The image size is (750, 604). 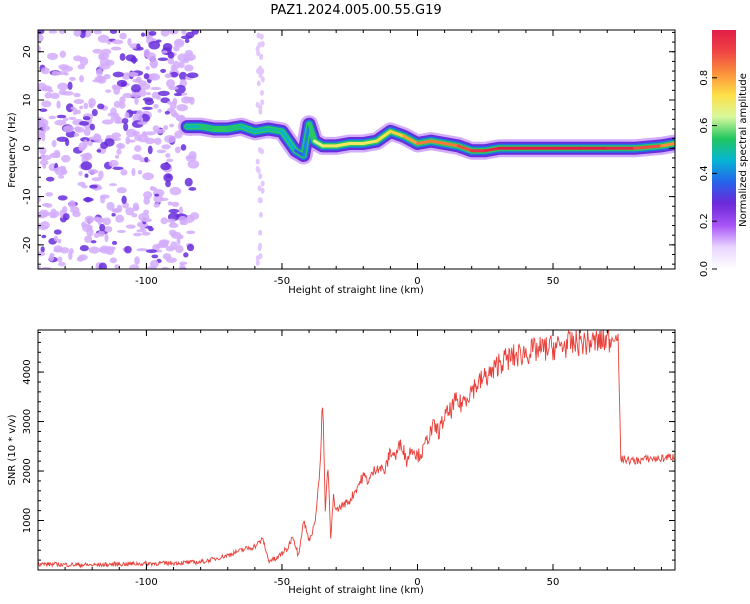 I want to click on colorbar-tick-label: 0.0, so click(x=704, y=269).